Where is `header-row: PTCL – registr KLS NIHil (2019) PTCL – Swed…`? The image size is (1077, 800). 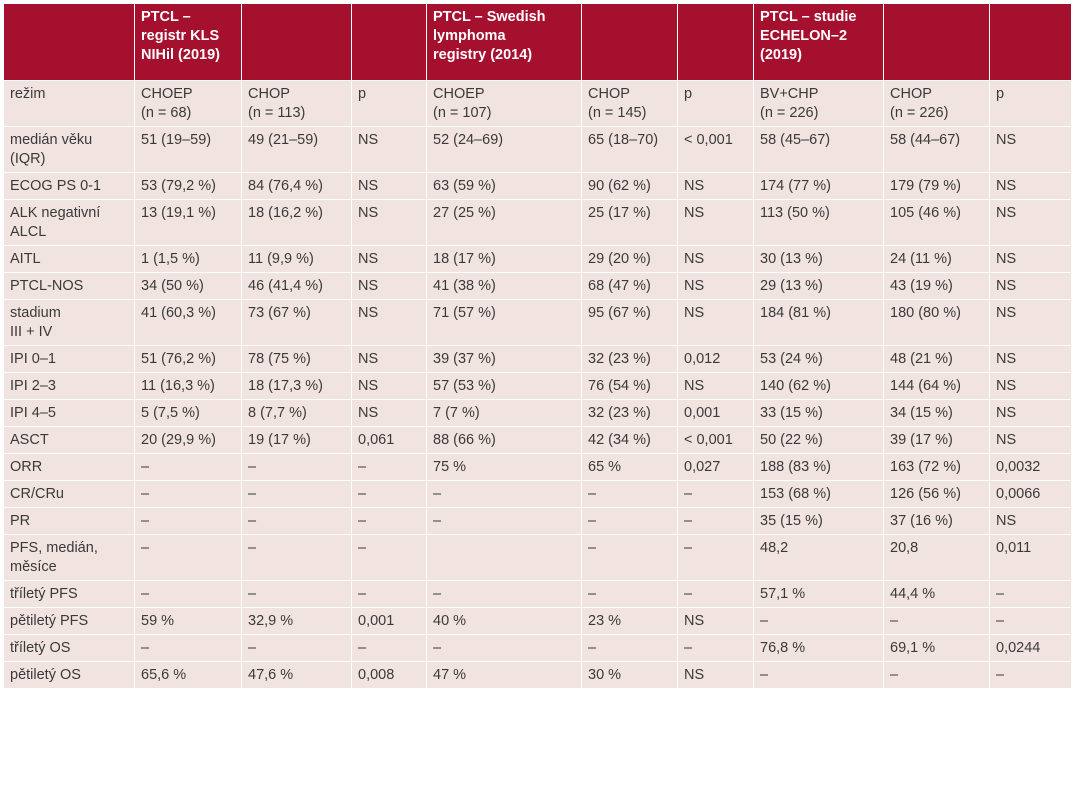
header-row: PTCL – registr KLS NIHil (2019) PTCL – Swed… is located at coordinates (537, 42).